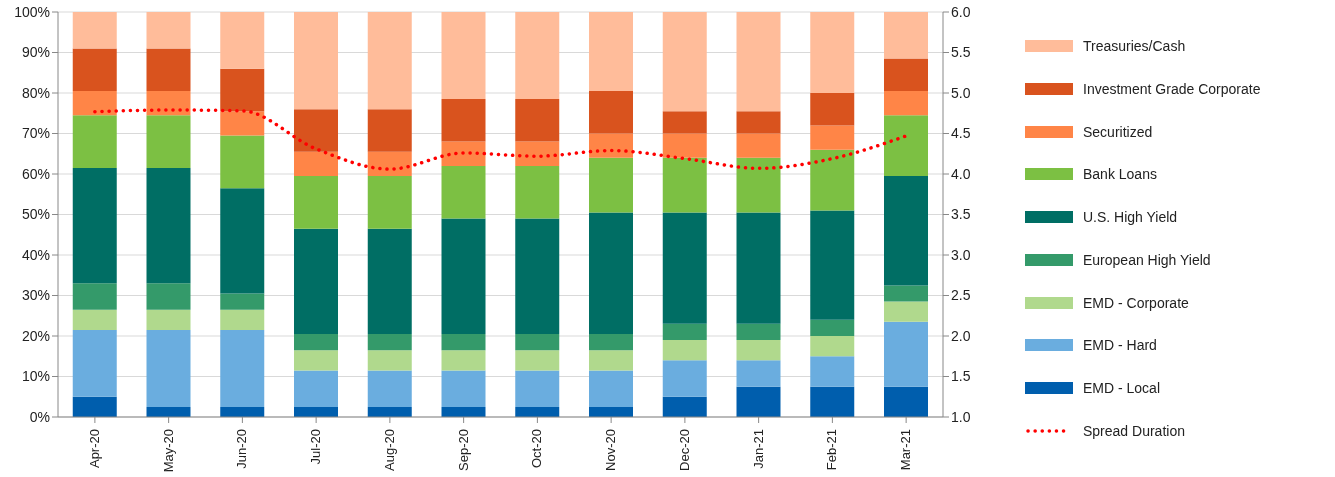 This screenshot has height=477, width=1335. I want to click on line-series, so click(500, 139).